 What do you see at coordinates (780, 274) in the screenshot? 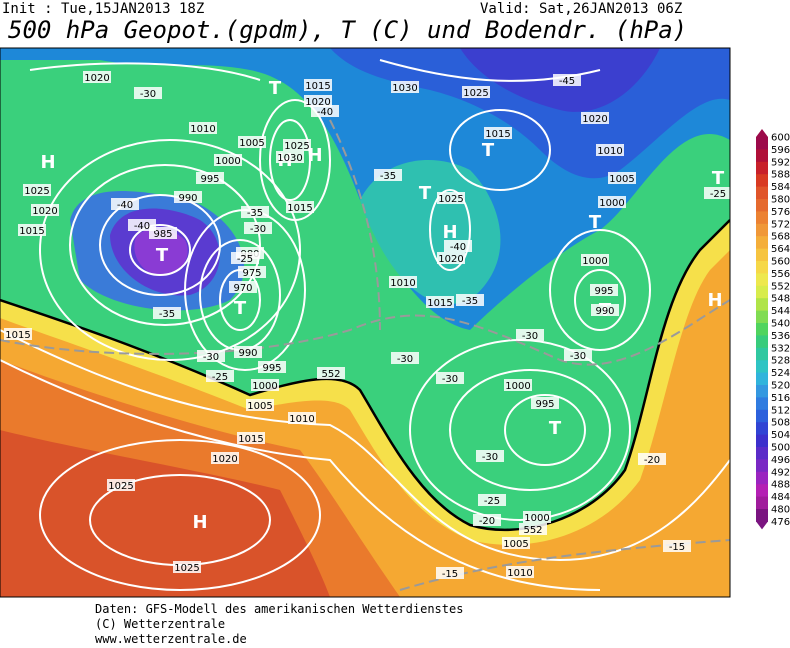
I see `colorbar-label: 556` at bounding box center [780, 274].